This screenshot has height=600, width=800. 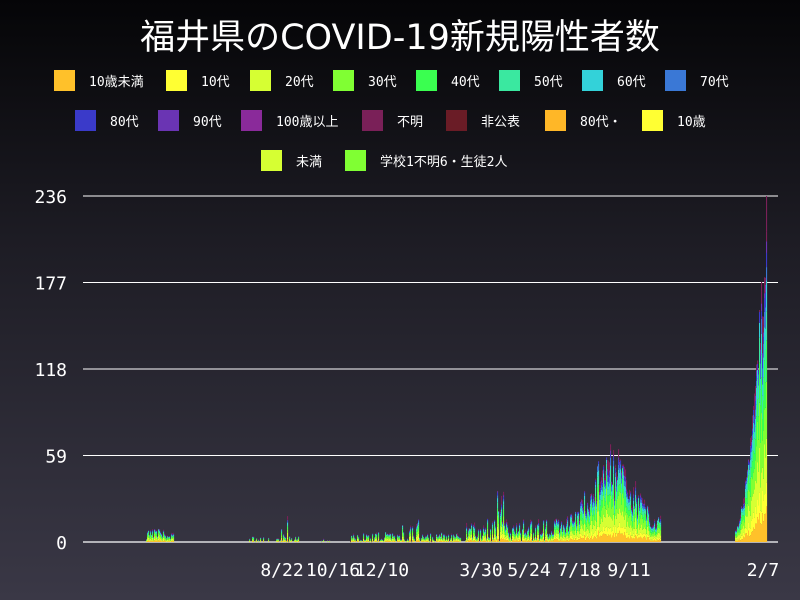 What do you see at coordinates (675, 80) in the screenshot?
I see `legend-swatch` at bounding box center [675, 80].